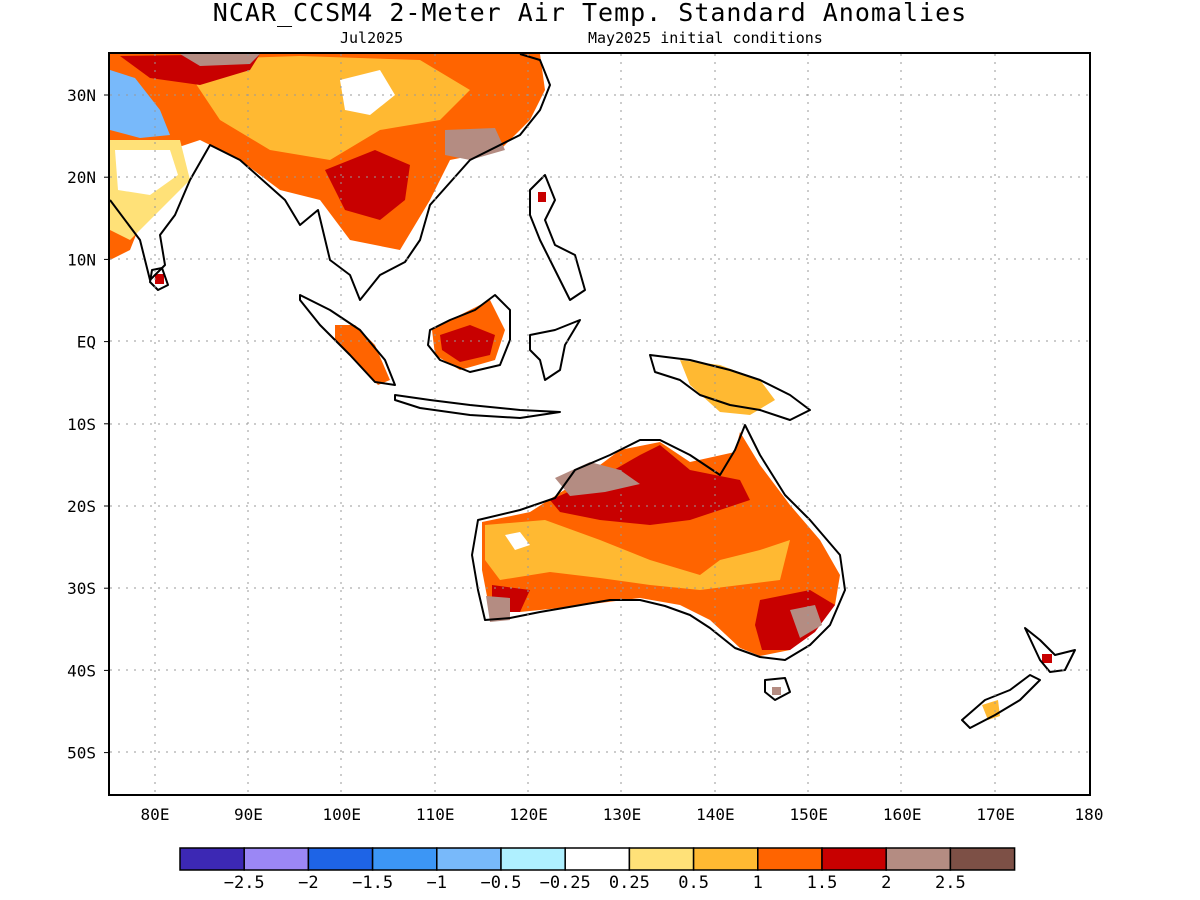  What do you see at coordinates (650, 485) in the screenshot?
I see `fill-australia-red-north` at bounding box center [650, 485].